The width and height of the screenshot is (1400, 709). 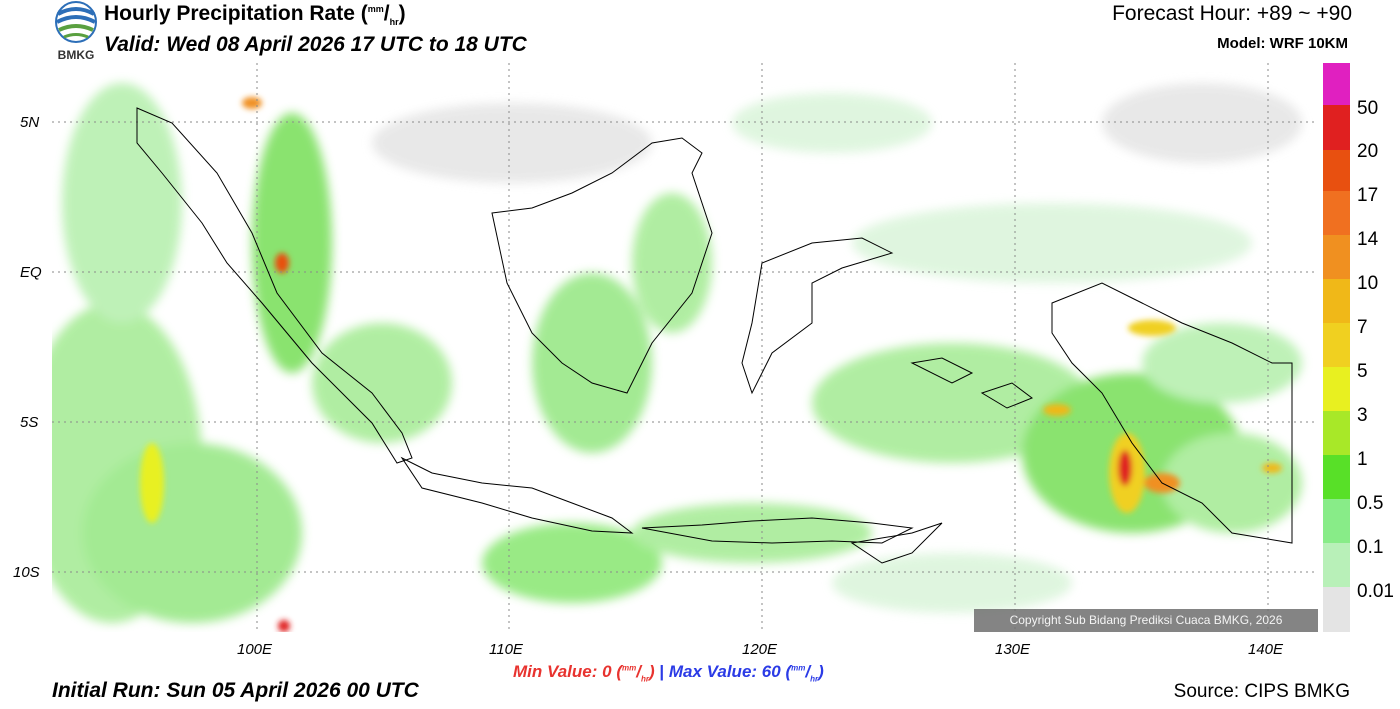 I want to click on legend-label: 17, so click(x=1368, y=195).